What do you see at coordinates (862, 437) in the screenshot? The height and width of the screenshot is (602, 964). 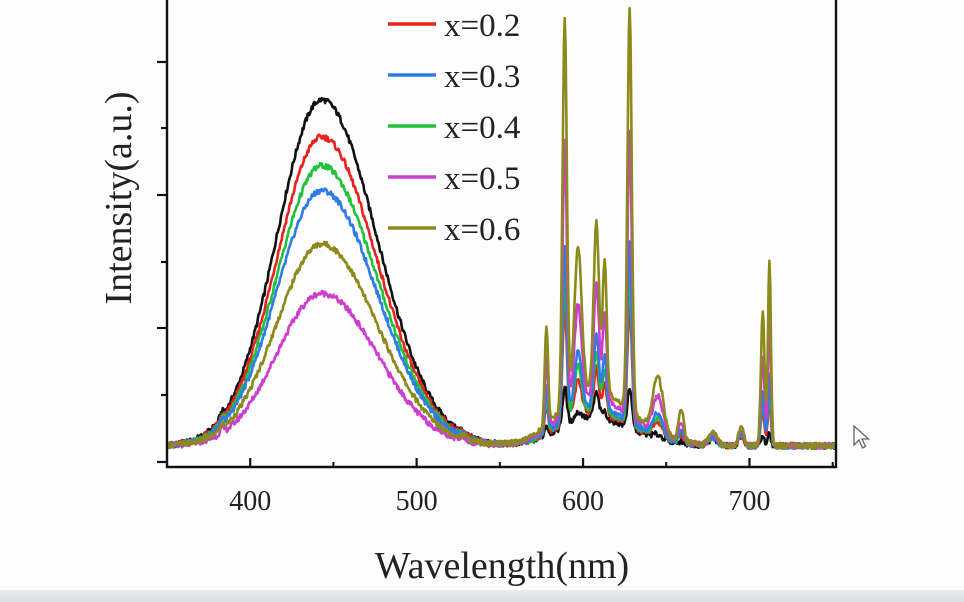 I see `mouse-pointer-icon` at bounding box center [862, 437].